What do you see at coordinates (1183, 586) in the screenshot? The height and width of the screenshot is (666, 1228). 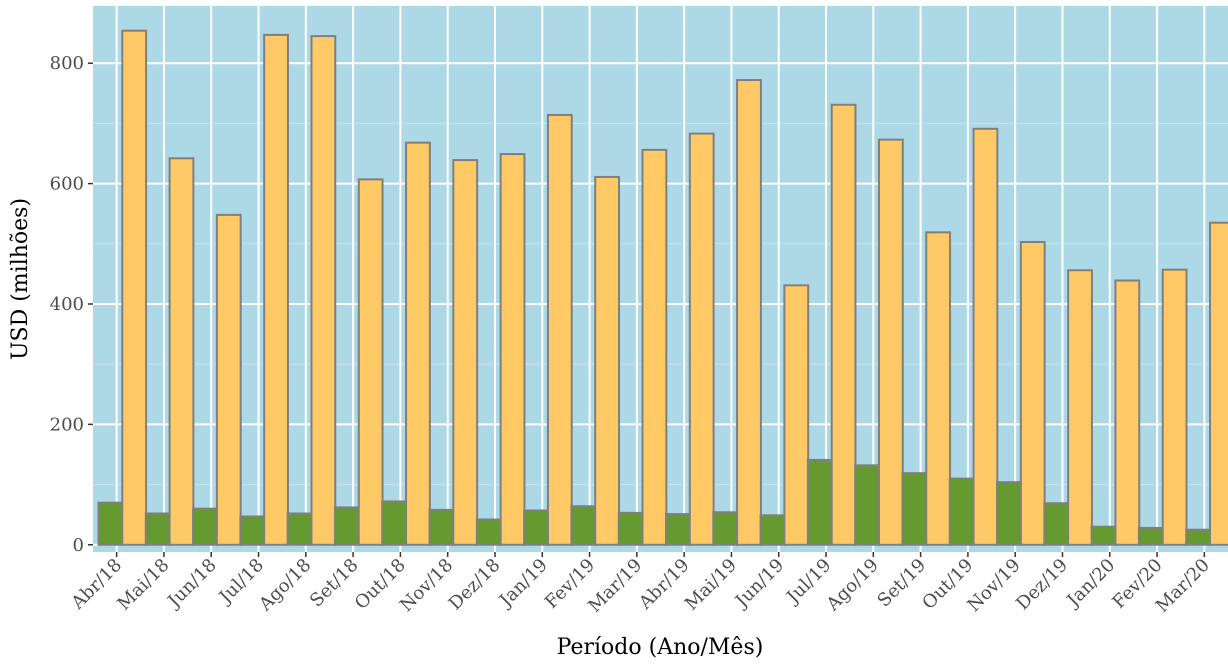 I see `x-tick-label: Mar/20` at bounding box center [1183, 586].